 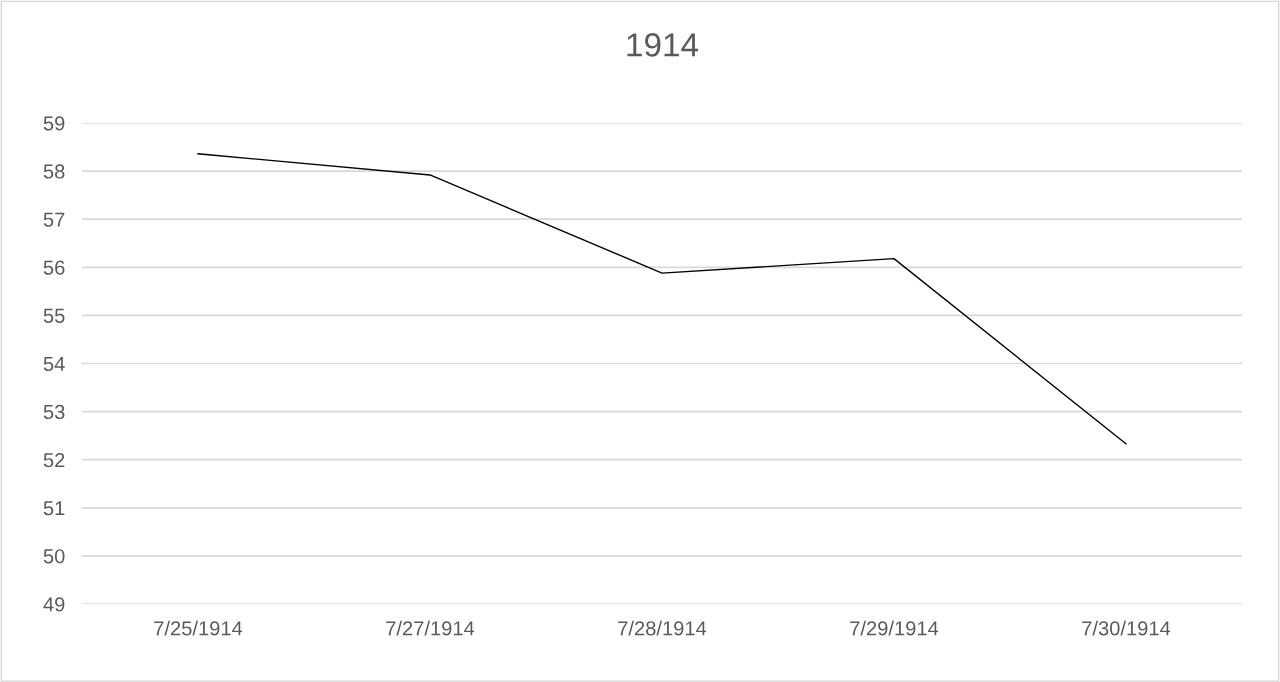 I want to click on y-tick-label: 52, so click(x=54, y=460).